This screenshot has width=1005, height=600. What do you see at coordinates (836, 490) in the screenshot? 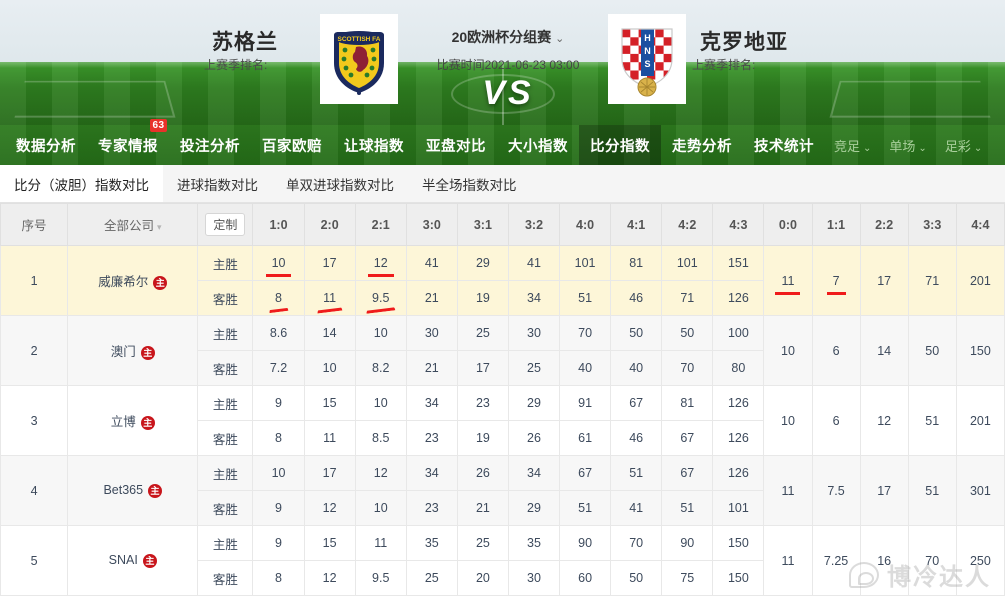
I see `cell-draw-1-1: 7.5` at bounding box center [836, 490].